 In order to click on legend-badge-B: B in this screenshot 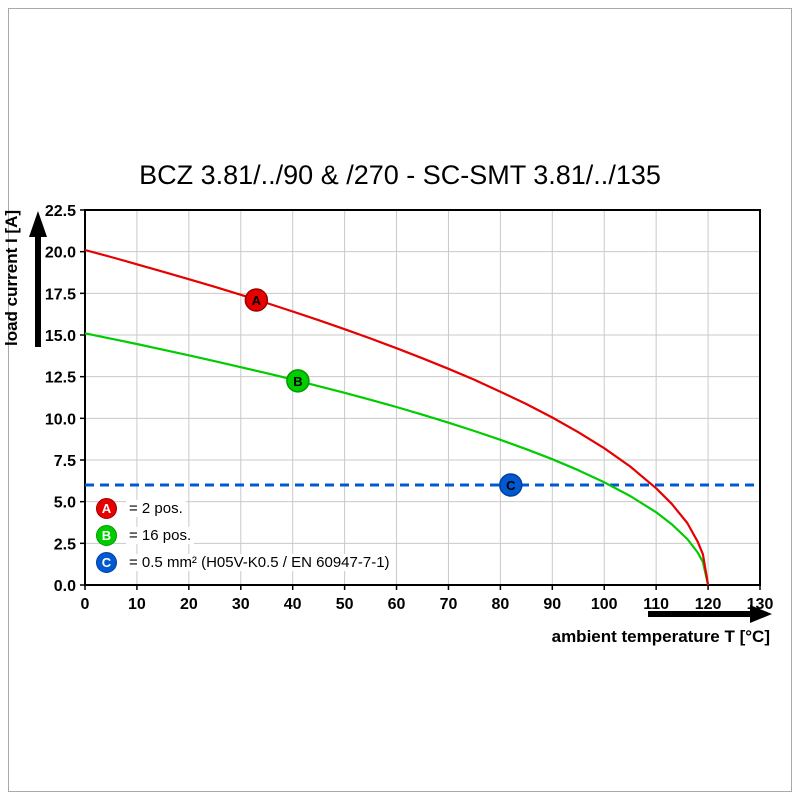, I will do `click(106, 535)`.